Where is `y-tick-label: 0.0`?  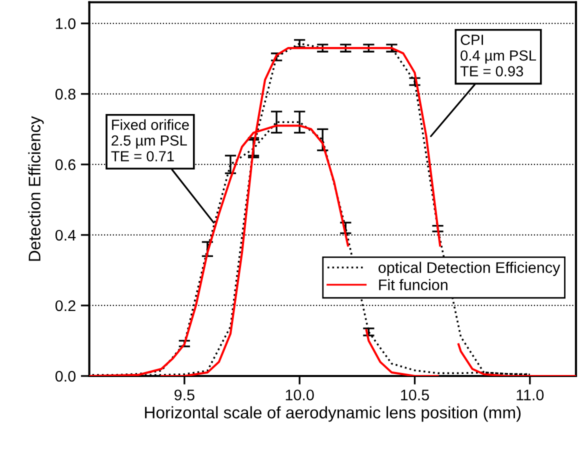
y-tick-label: 0.0 is located at coordinates (65, 376).